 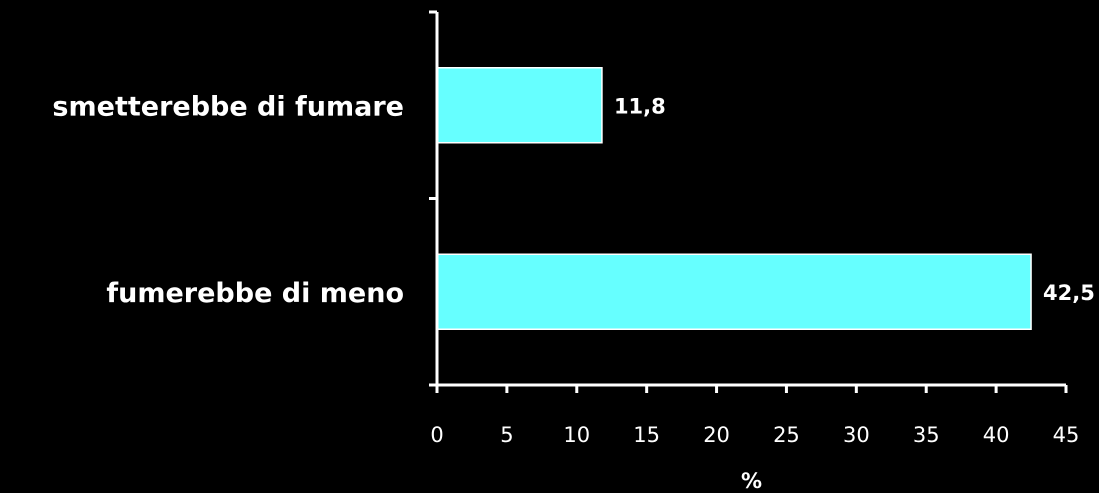 I want to click on x-tick-label-3: 15, so click(x=646, y=435).